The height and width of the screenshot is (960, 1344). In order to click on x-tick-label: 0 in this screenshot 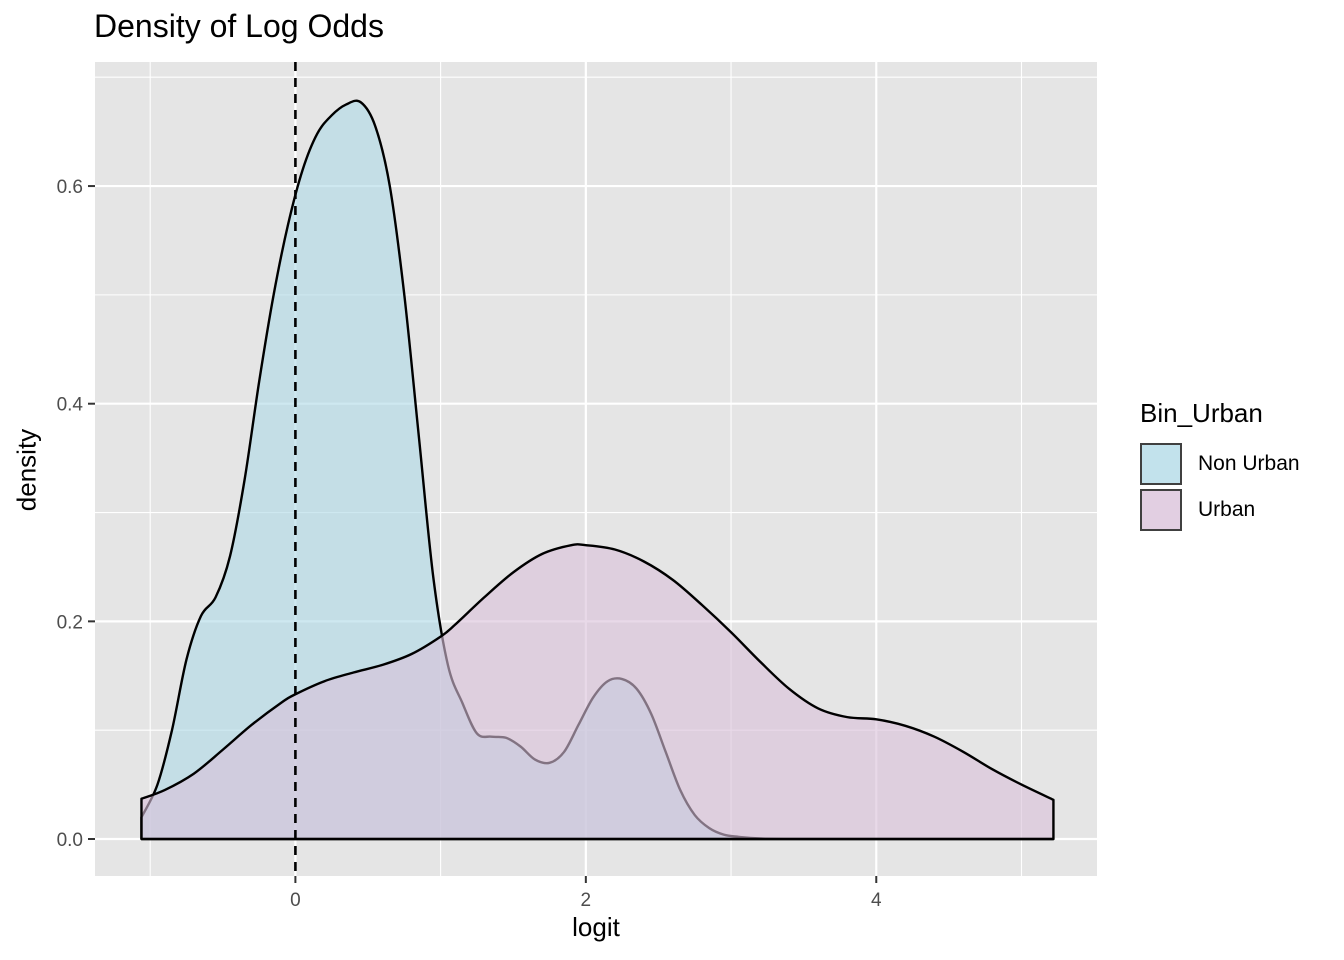, I will do `click(295, 900)`.